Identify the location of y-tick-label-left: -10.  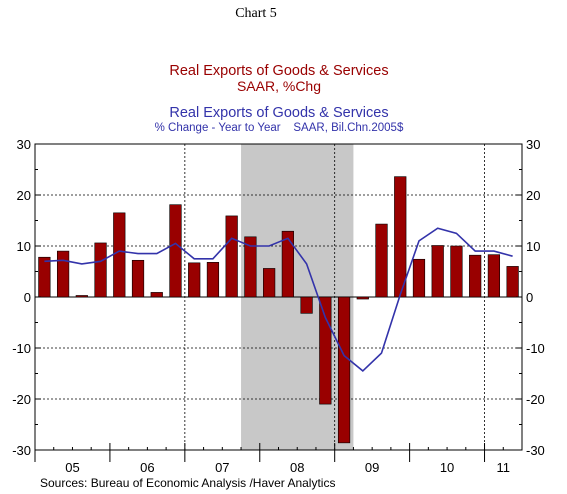
(21, 348).